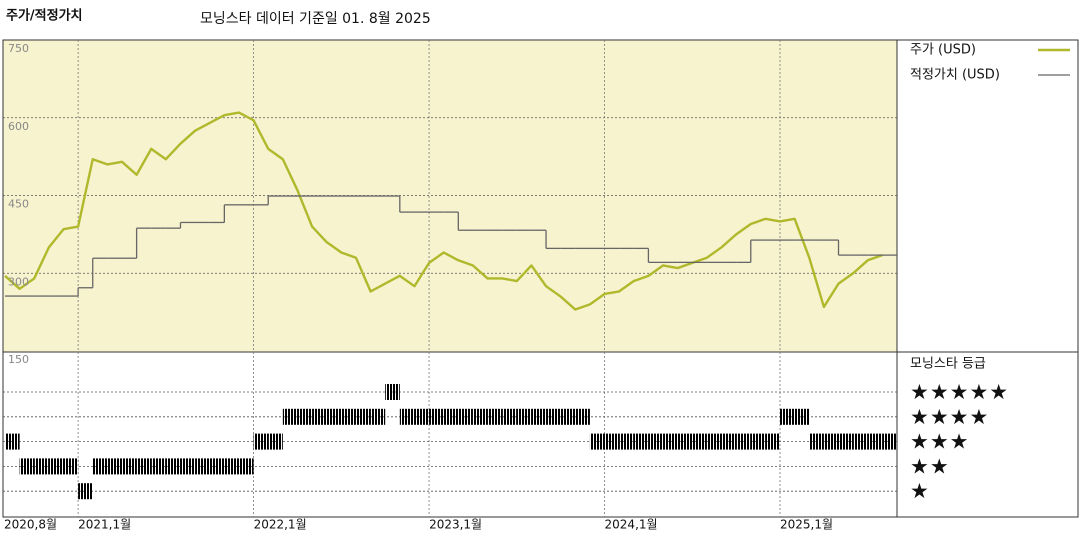 This screenshot has height=540, width=1080. What do you see at coordinates (949, 417) in the screenshot?
I see `rating-label: ★★★★` at bounding box center [949, 417].